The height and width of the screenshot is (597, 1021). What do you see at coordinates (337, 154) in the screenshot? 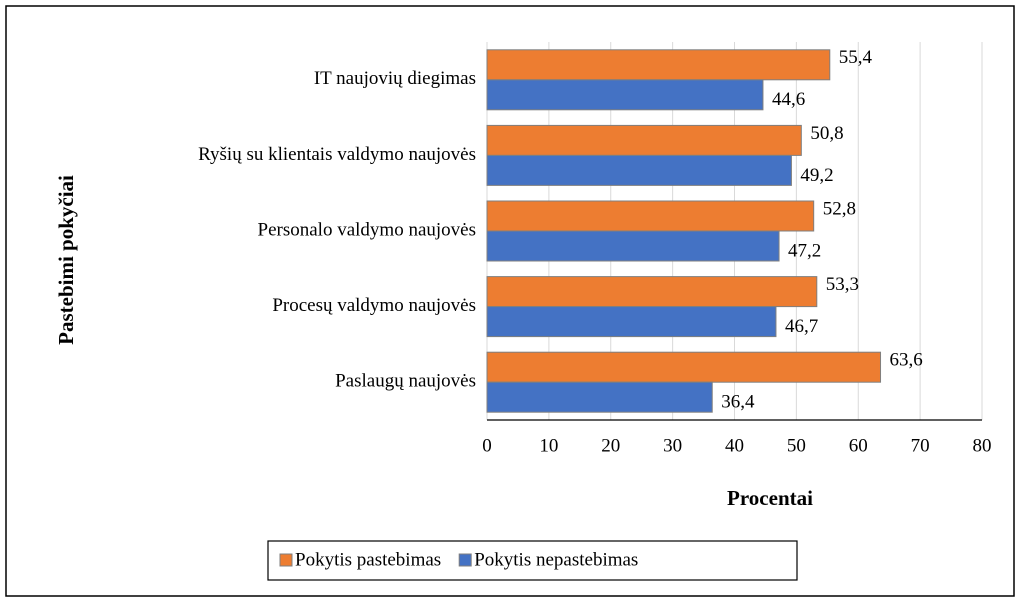
I see `y-tick-label: Ryšių su klientais valdymo naujovės` at bounding box center [337, 154].